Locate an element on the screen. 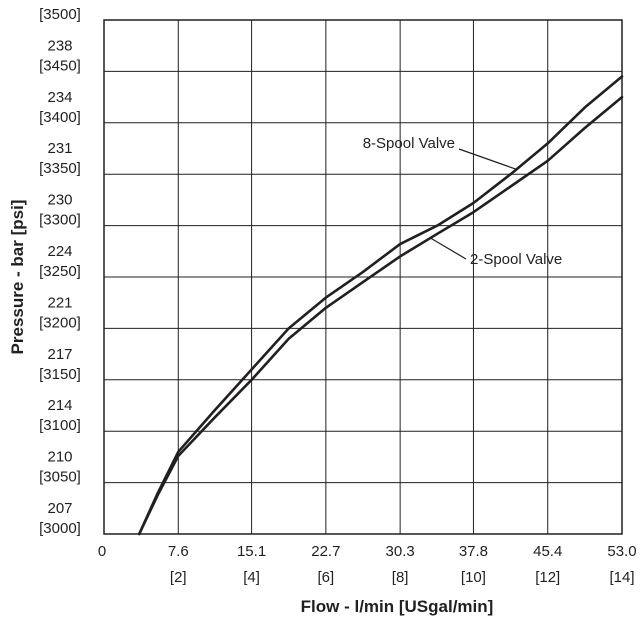  x-tick-label: 30.3 is located at coordinates (400, 551).